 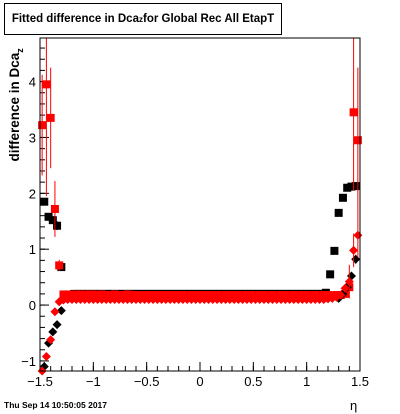 What do you see at coordinates (32, 193) in the screenshot?
I see `y-tick-label: 2` at bounding box center [32, 193].